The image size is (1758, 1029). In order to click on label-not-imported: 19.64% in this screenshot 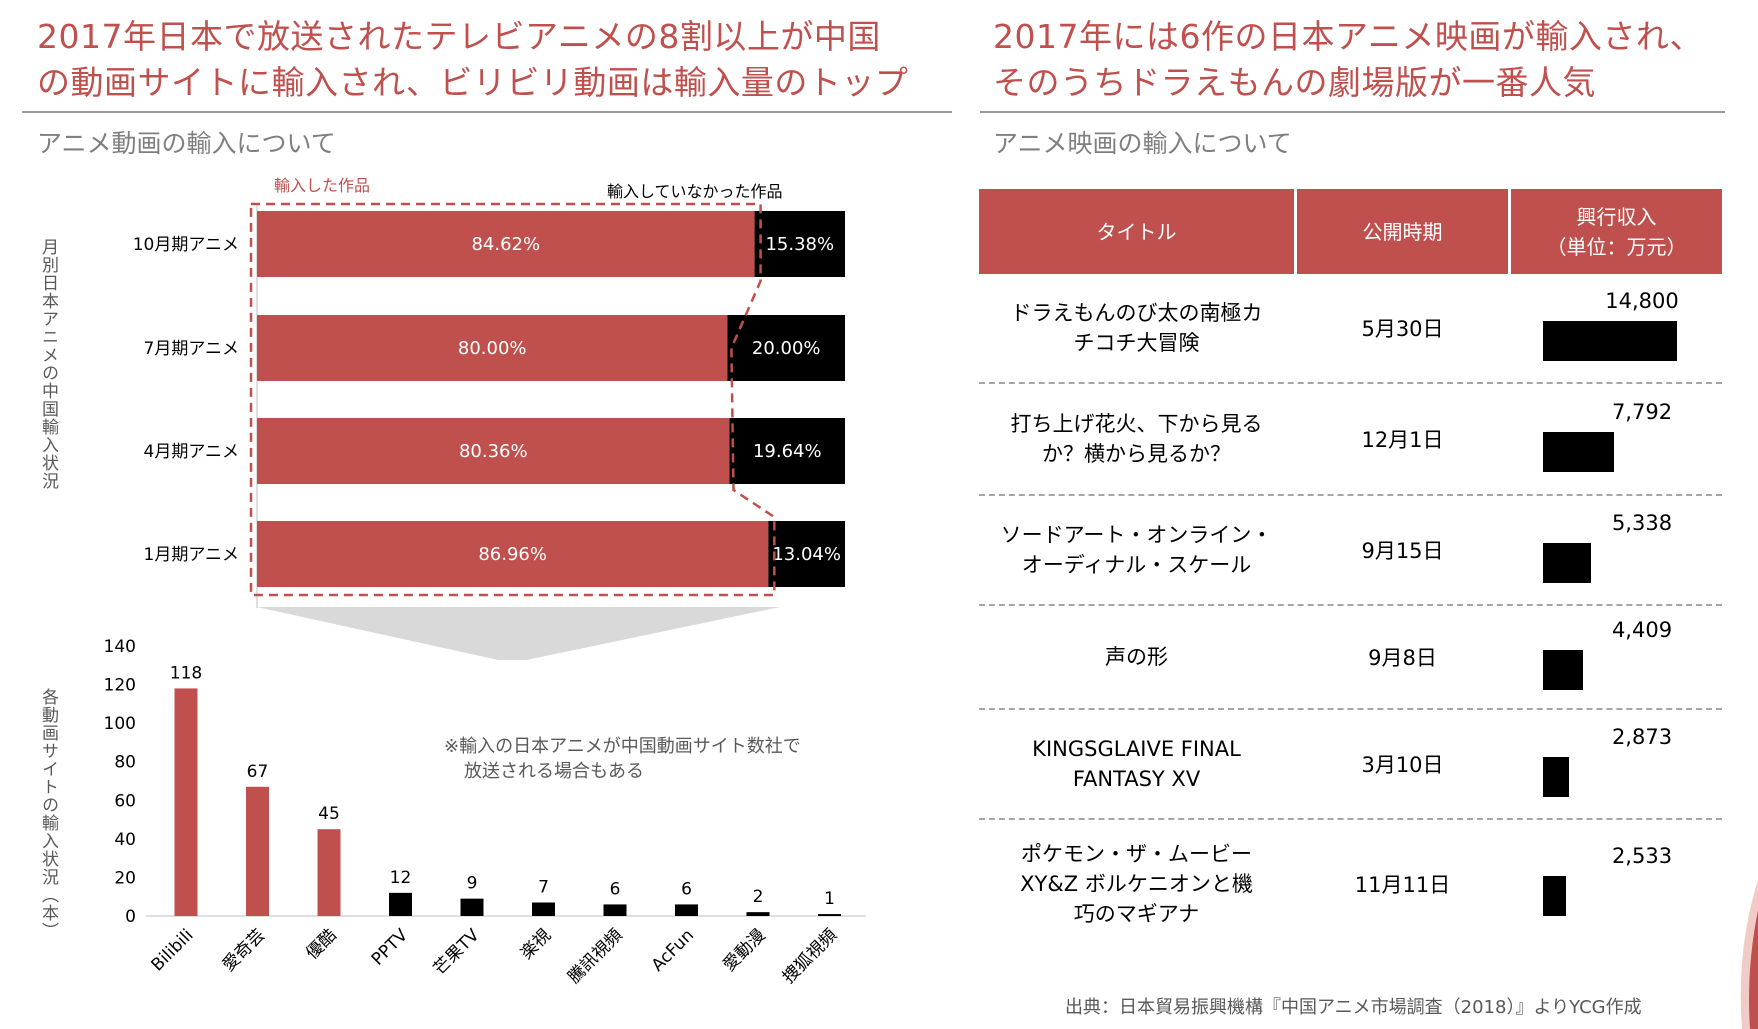, I will do `click(787, 451)`.